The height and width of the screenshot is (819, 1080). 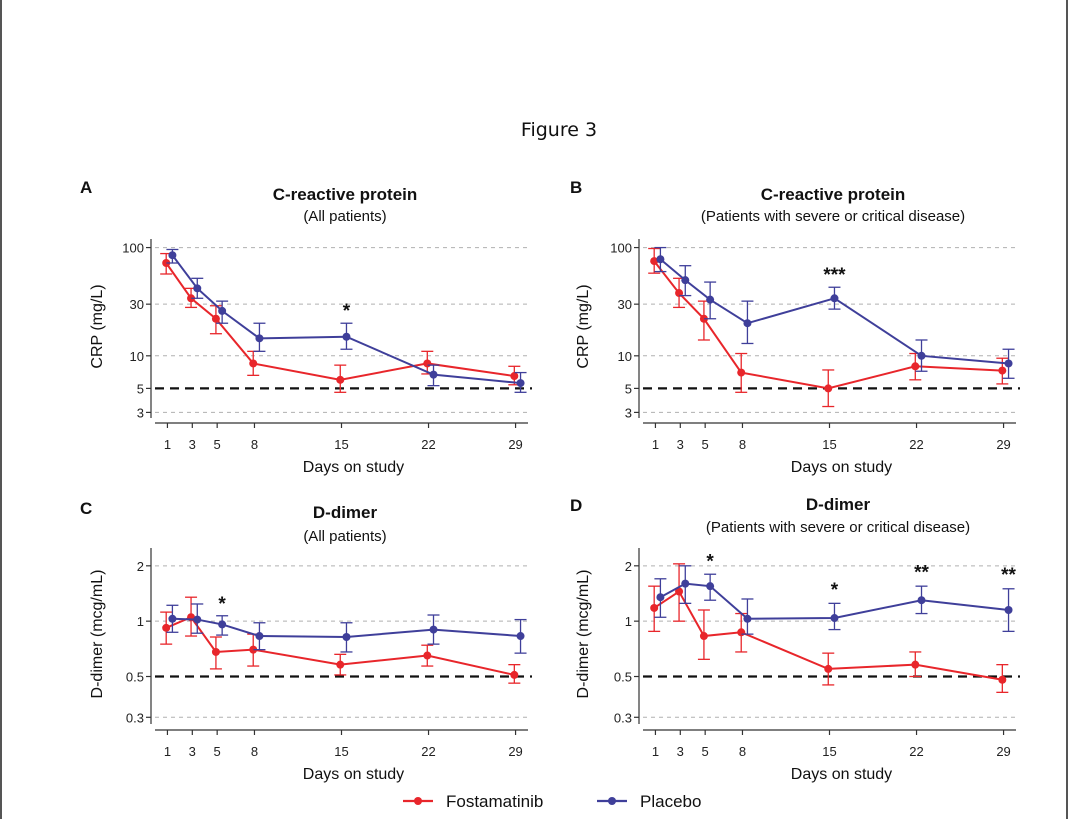 I want to click on panel-letter: A, so click(x=86, y=187).